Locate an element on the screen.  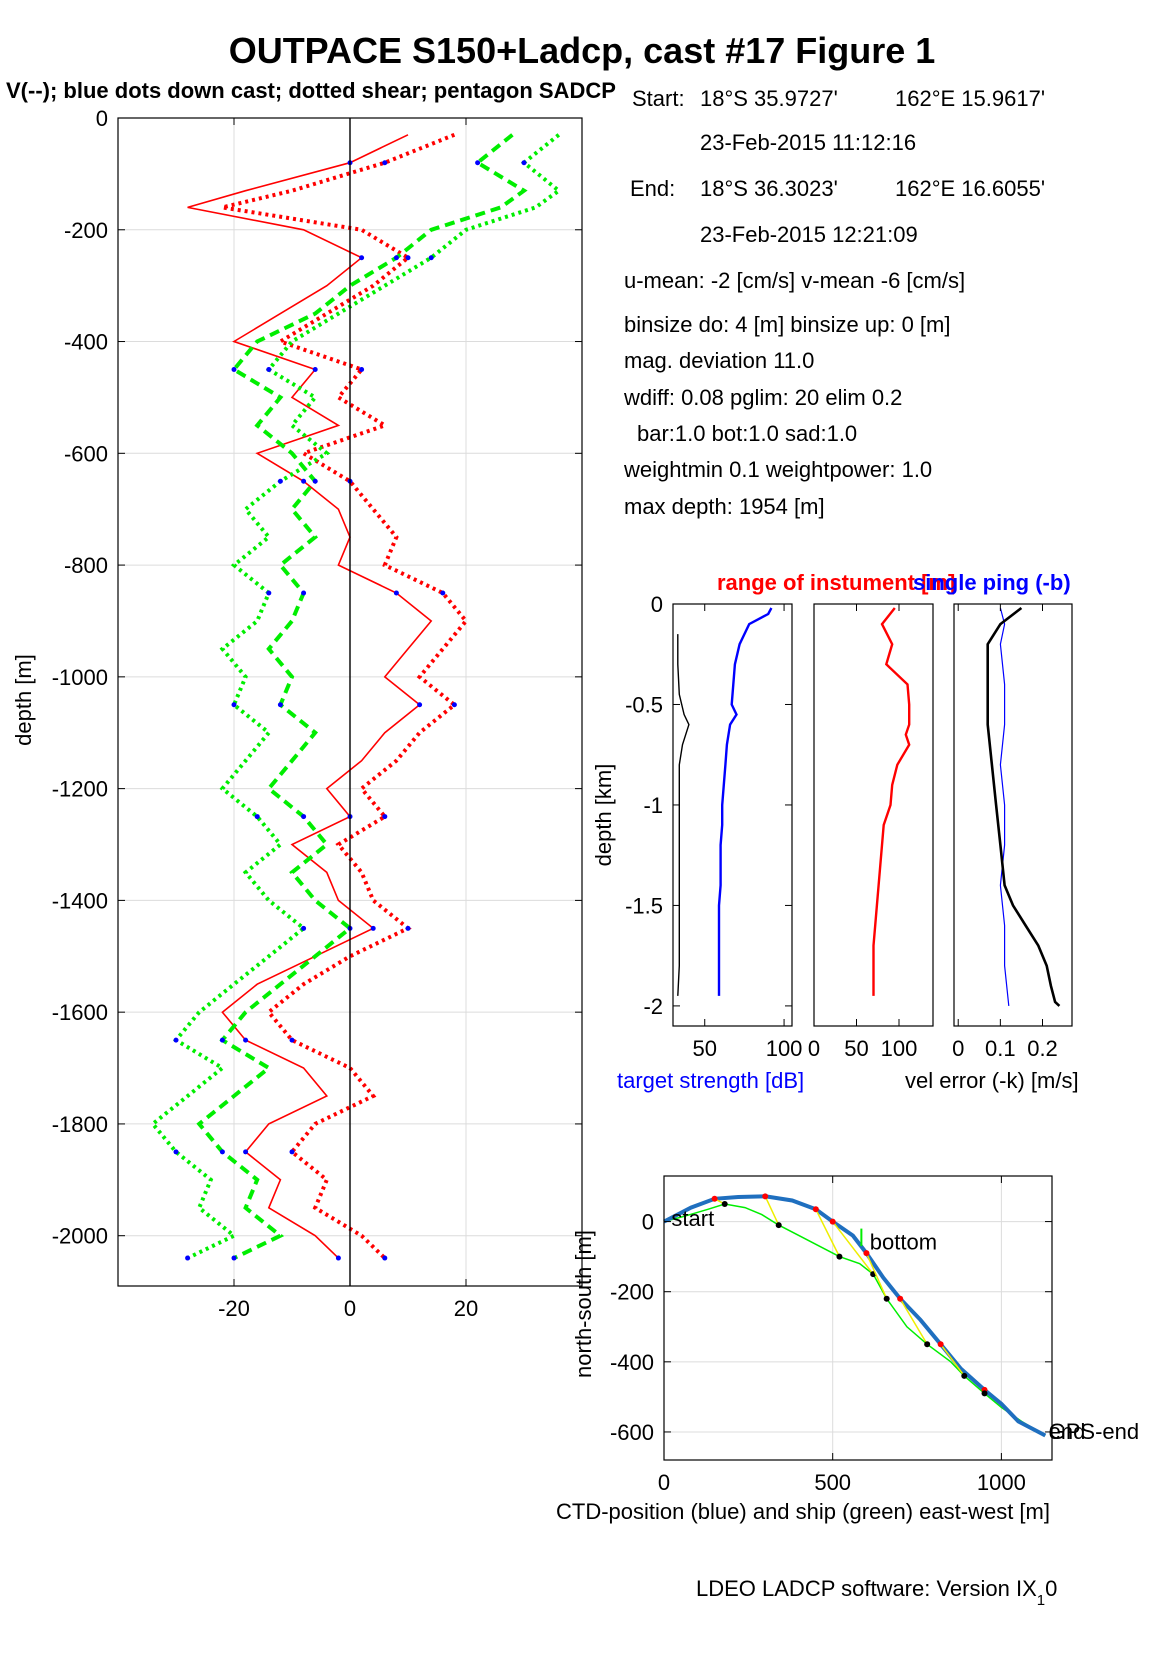
target-strength-panel-frame is located at coordinates (732, 815).